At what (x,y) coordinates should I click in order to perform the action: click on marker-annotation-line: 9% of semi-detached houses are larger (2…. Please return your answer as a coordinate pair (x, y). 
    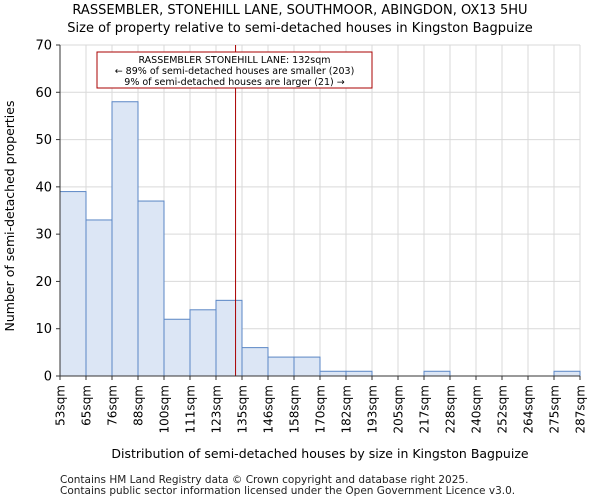
    Looking at the image, I should click on (234, 82).